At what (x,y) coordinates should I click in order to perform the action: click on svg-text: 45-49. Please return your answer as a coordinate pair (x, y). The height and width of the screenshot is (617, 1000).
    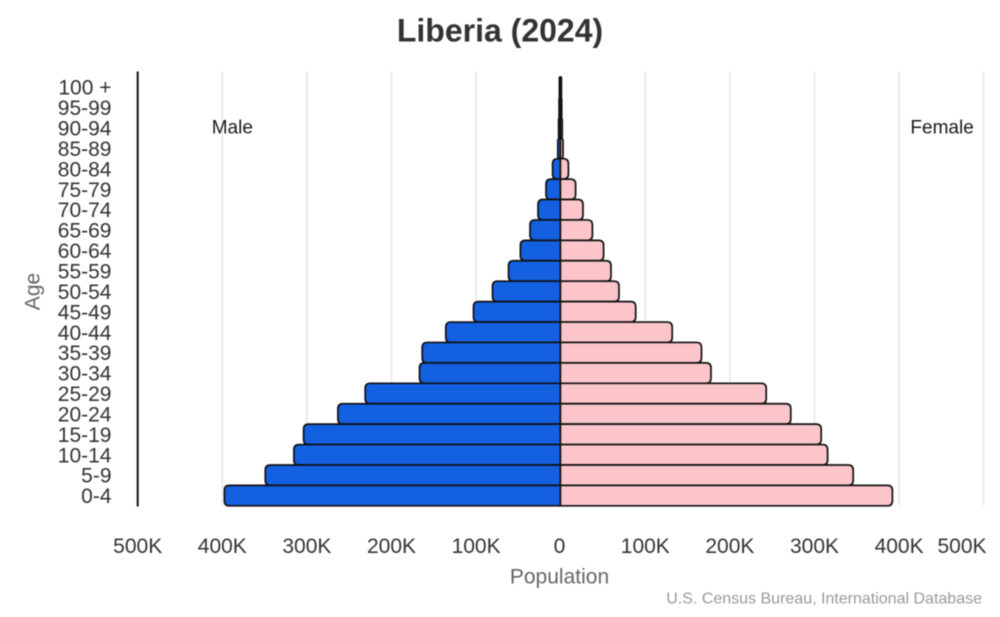
    Looking at the image, I should click on (85, 312).